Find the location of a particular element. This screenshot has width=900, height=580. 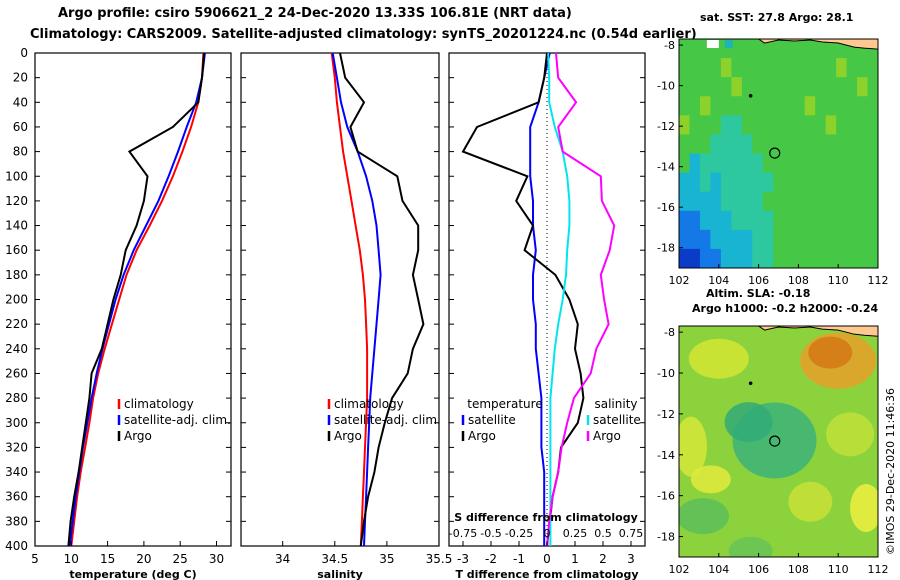

series-sal-argo is located at coordinates (382, 299).